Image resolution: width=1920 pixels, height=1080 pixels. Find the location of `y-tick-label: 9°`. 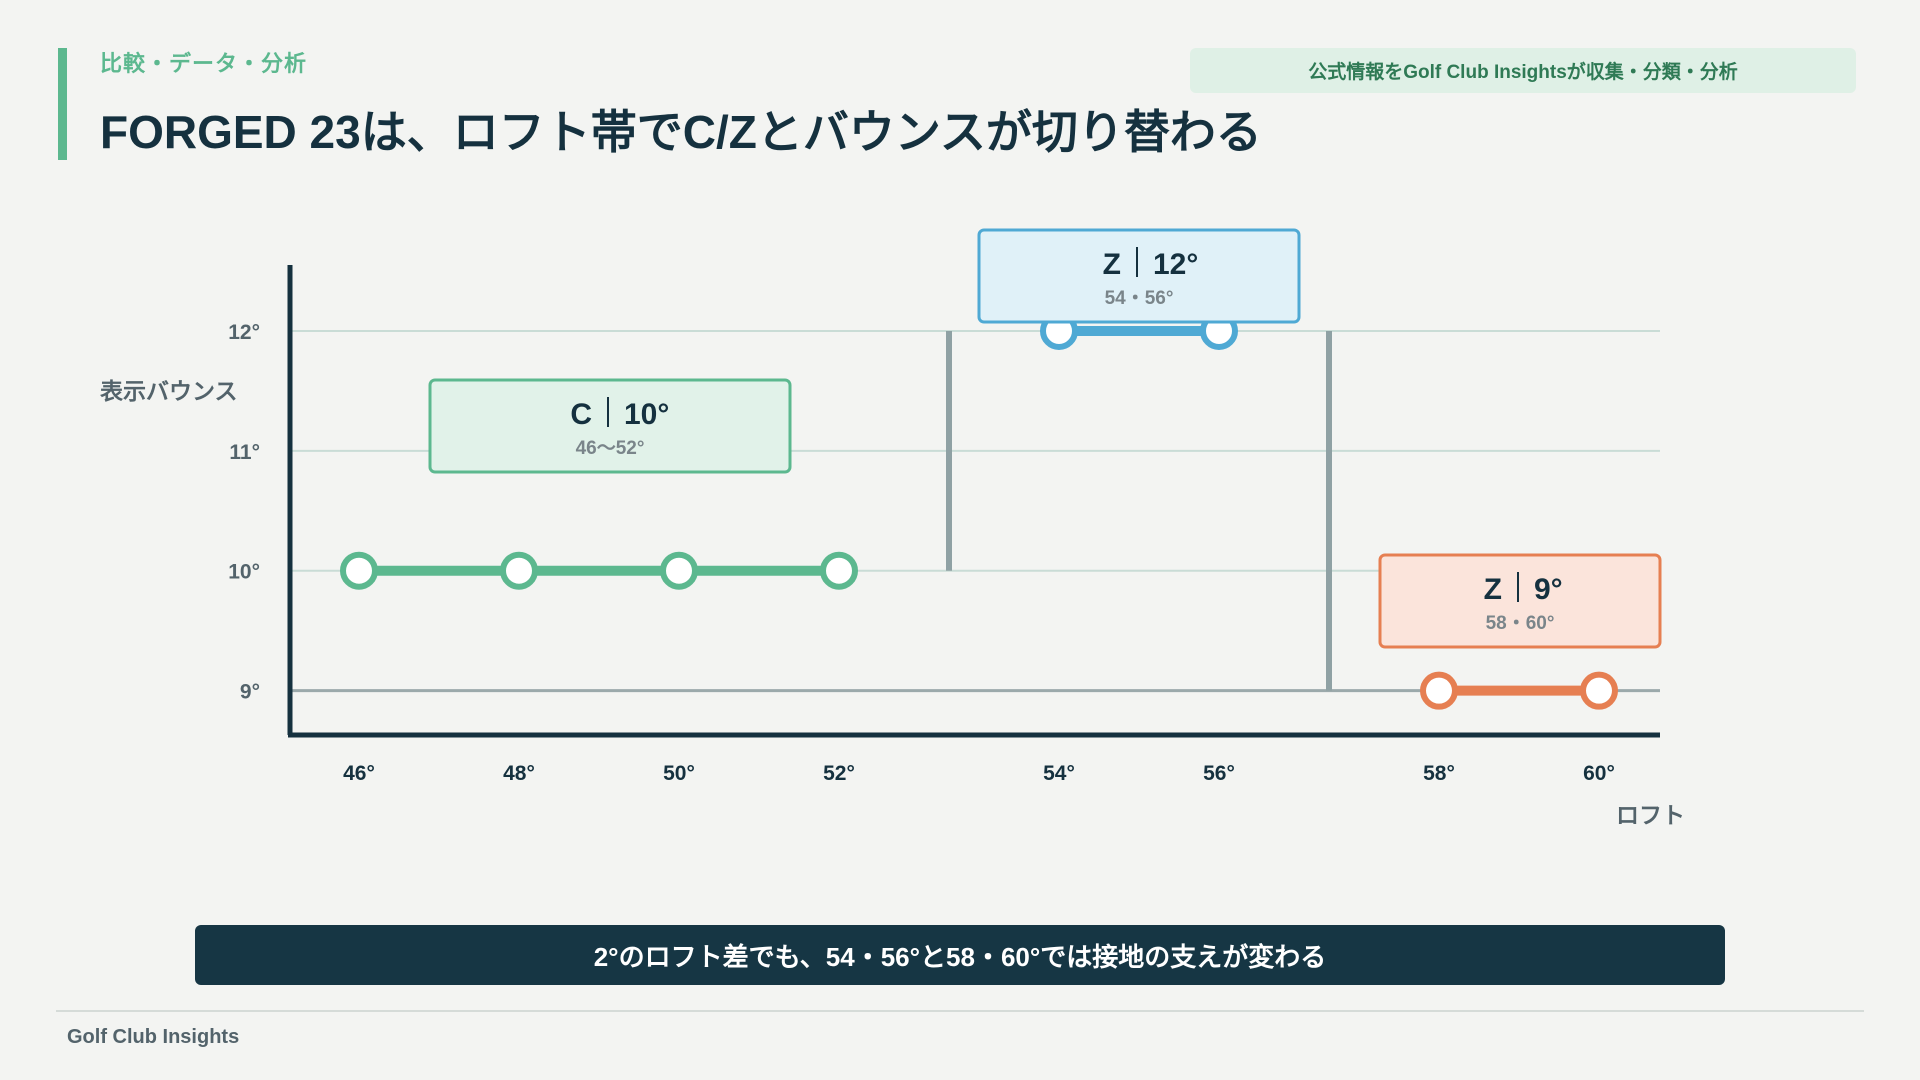

y-tick-label: 9° is located at coordinates (250, 692).